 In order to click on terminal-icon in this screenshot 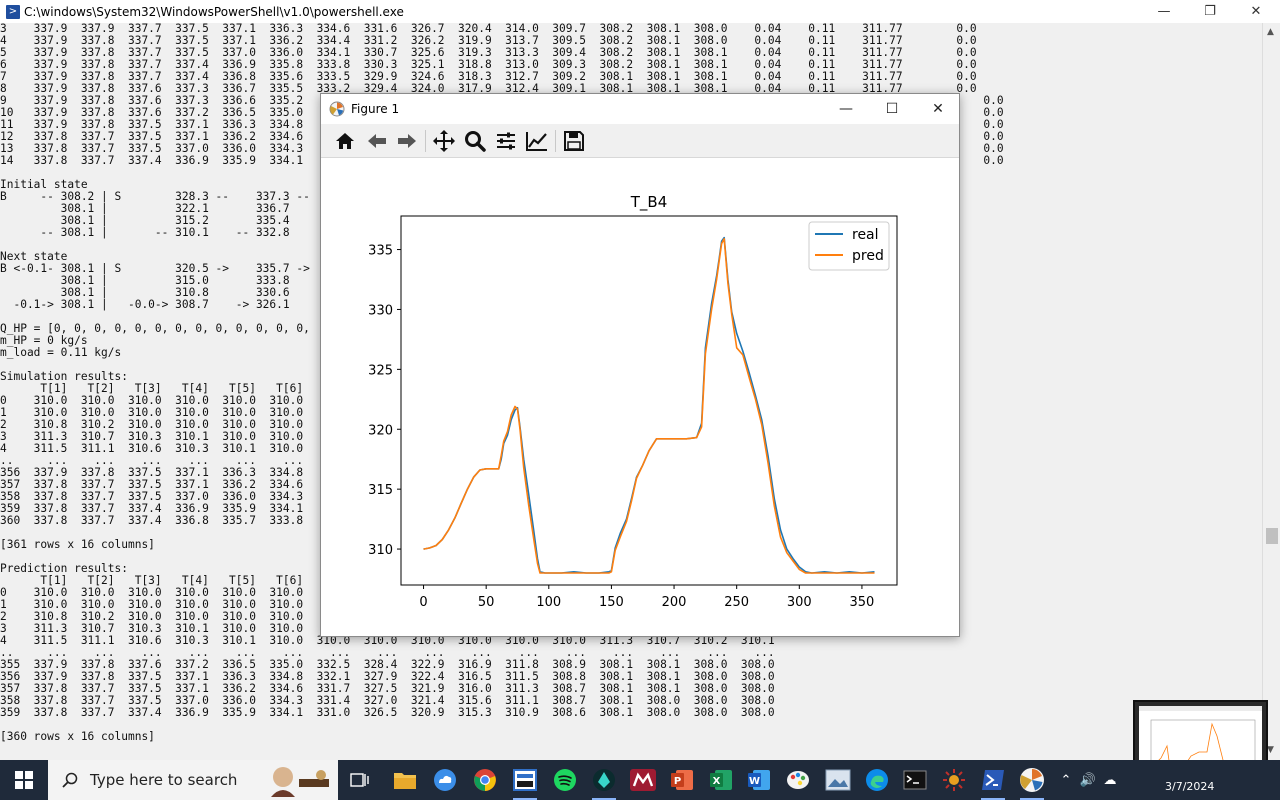, I will do `click(915, 780)`.